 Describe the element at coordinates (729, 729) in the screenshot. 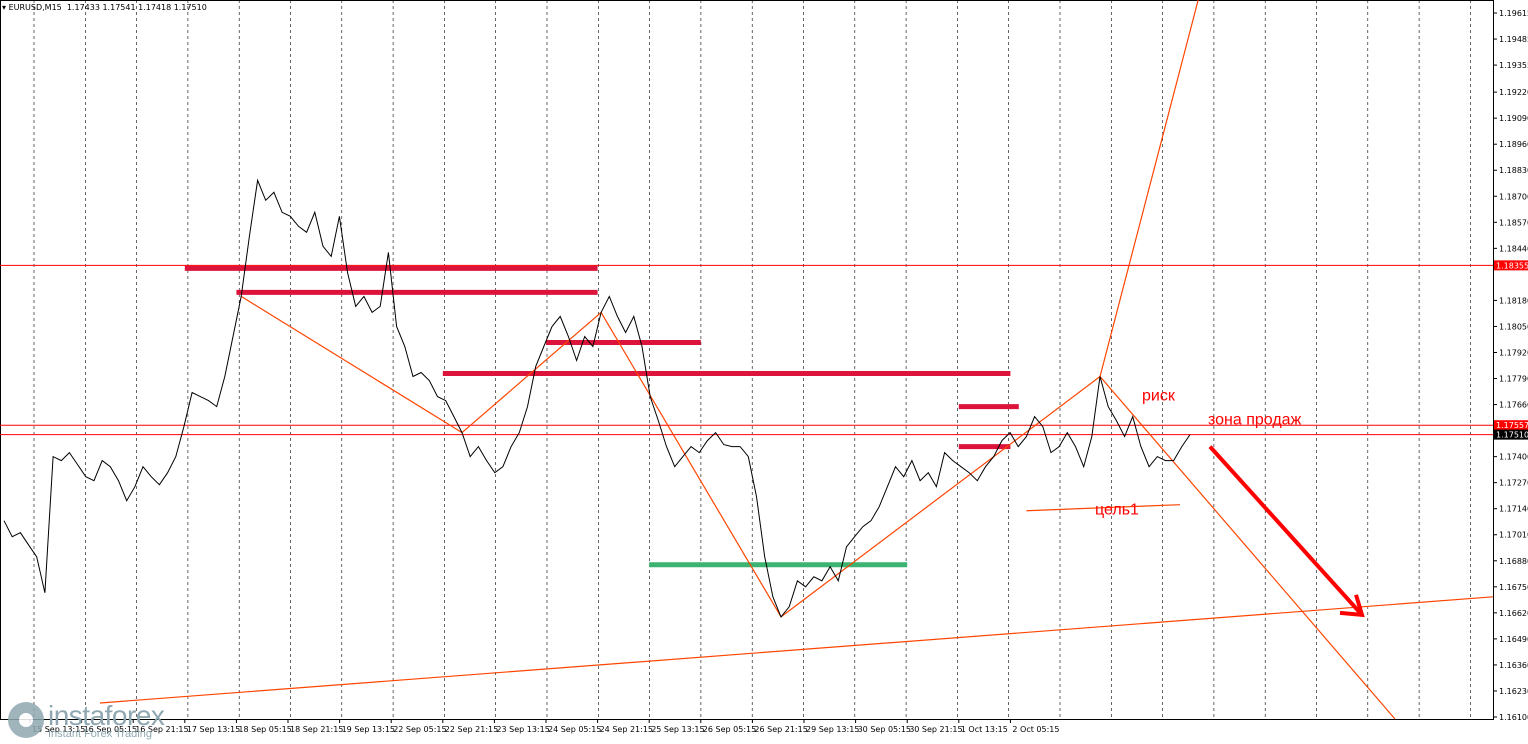

I see `x-tick-label: 26 Sep 05:15` at that location.